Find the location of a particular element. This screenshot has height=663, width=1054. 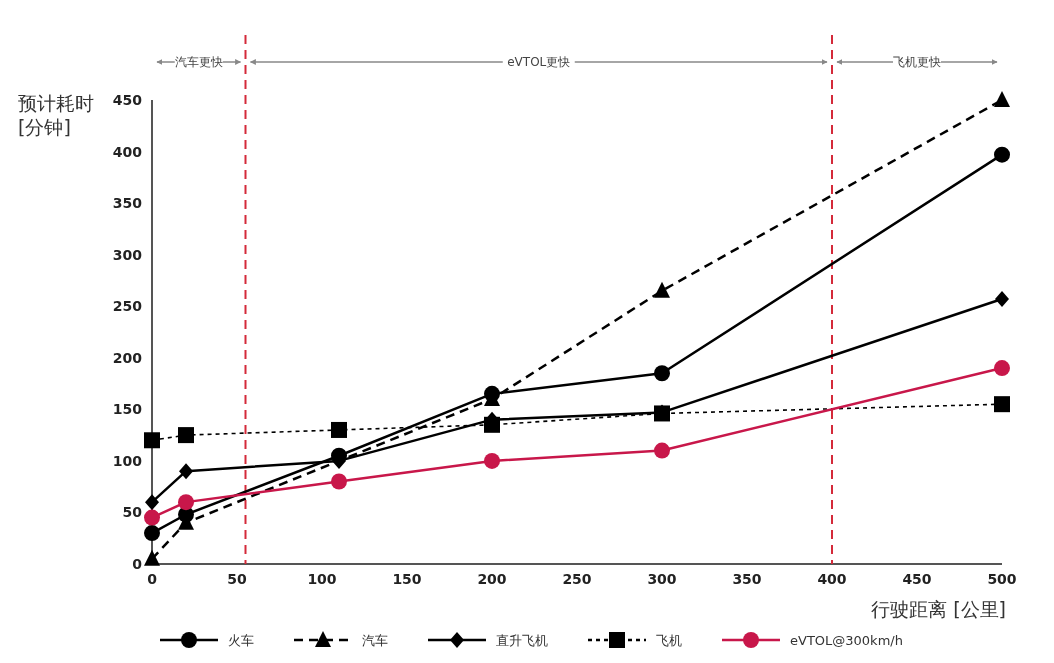

x-tick-label: 0 is located at coordinates (152, 579).